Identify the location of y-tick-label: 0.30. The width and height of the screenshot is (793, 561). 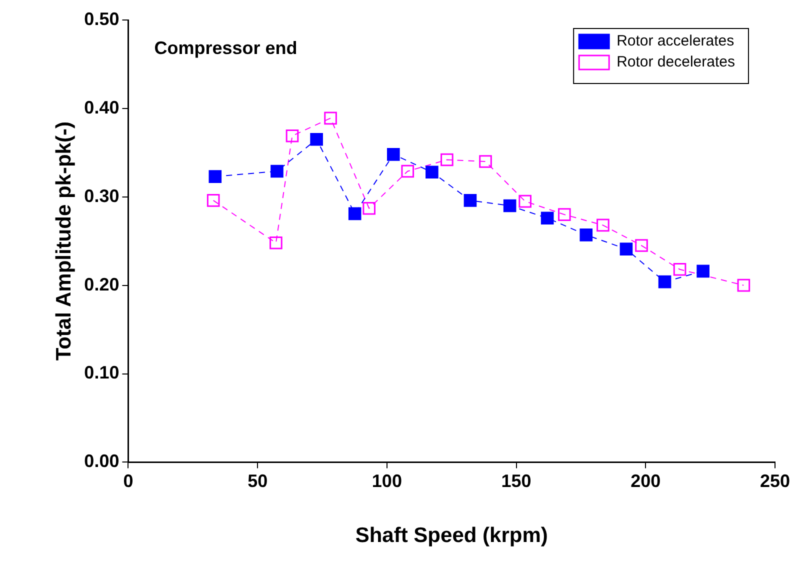
(102, 196).